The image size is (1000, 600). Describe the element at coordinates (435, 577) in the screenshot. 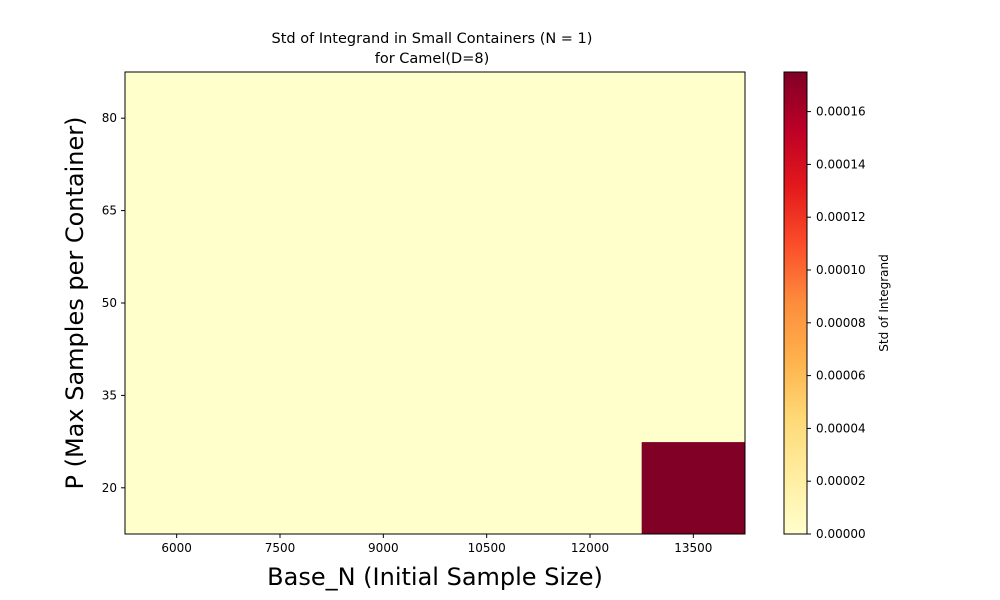

I see `x-axis-label: Base_N (Initial Sample Size)` at that location.